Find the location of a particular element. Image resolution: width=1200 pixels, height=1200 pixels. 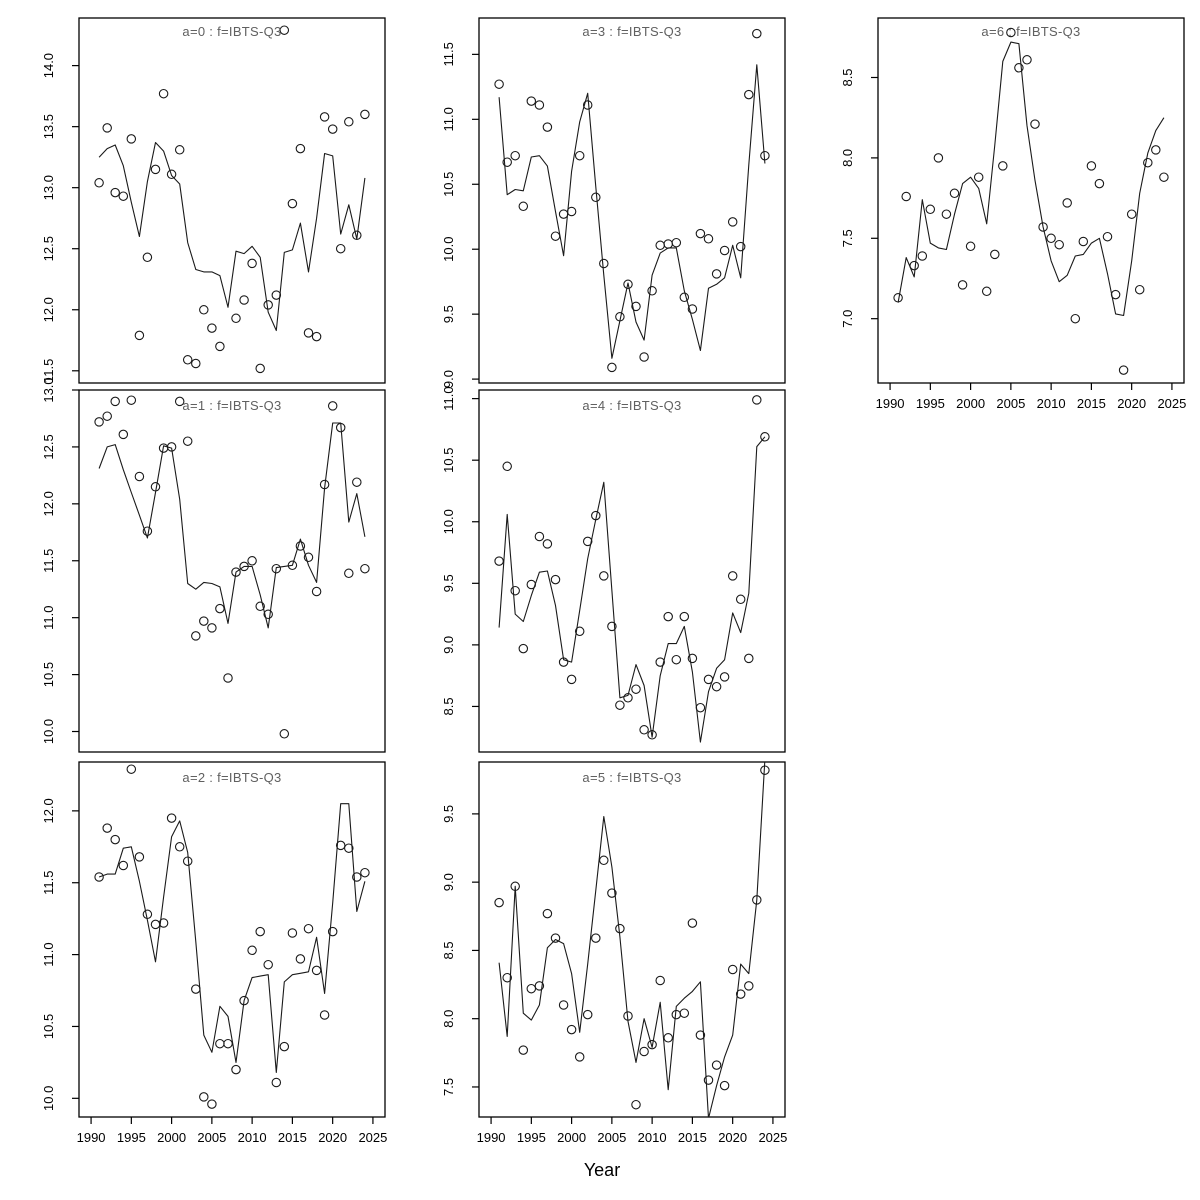

y-tick-label: 14.0 is located at coordinates (48, 65).